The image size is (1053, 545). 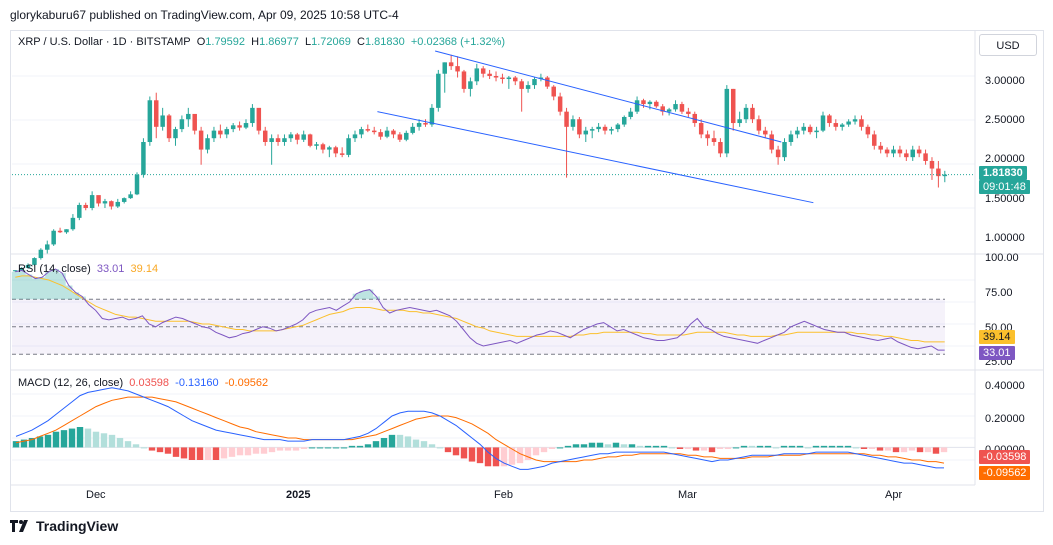 I want to click on time-label: Feb, so click(x=503, y=495).